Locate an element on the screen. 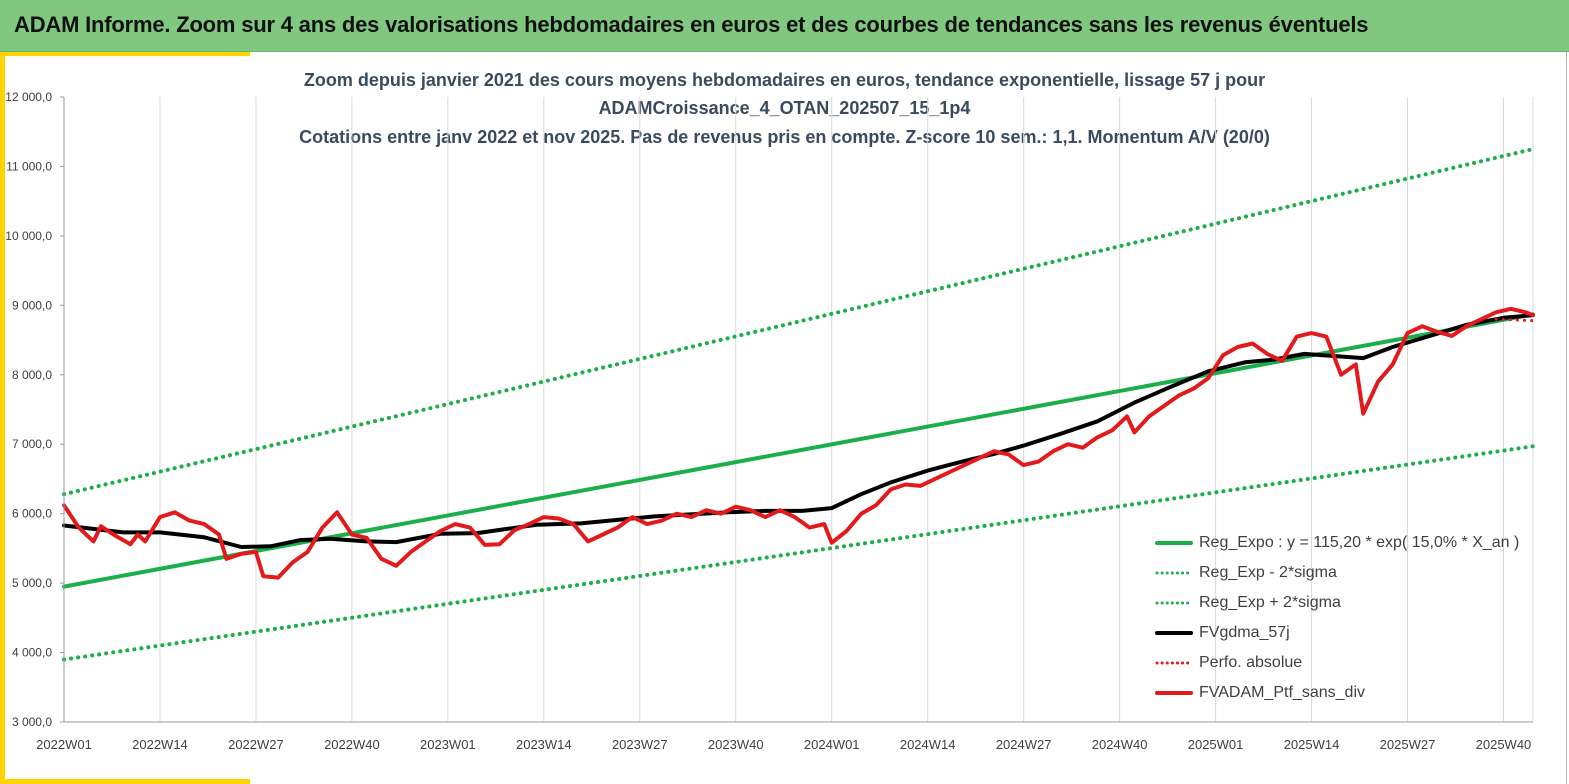  frame-right-border is located at coordinates (1566, 418).